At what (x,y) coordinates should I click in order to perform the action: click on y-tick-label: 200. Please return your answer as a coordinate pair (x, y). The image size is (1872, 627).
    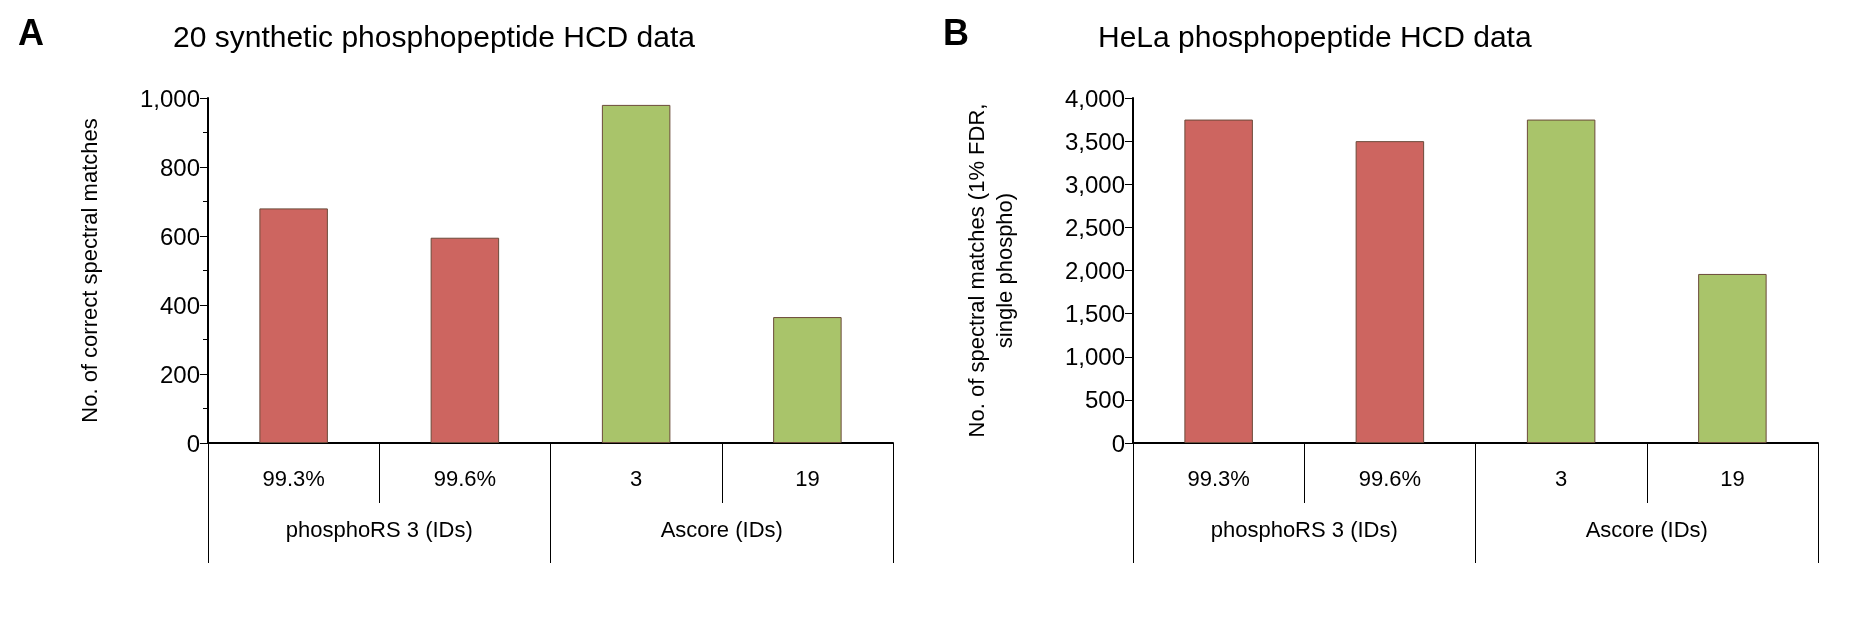
    Looking at the image, I should click on (179, 374).